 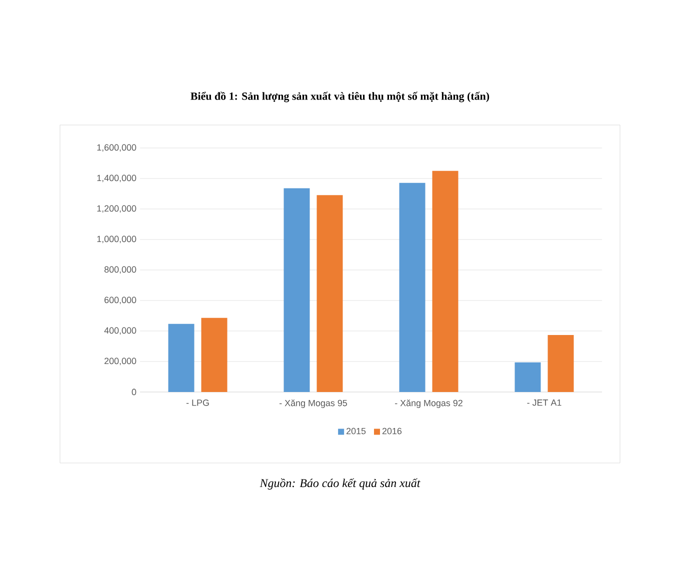 I want to click on x-tick-label: - JET A1, so click(x=544, y=403).